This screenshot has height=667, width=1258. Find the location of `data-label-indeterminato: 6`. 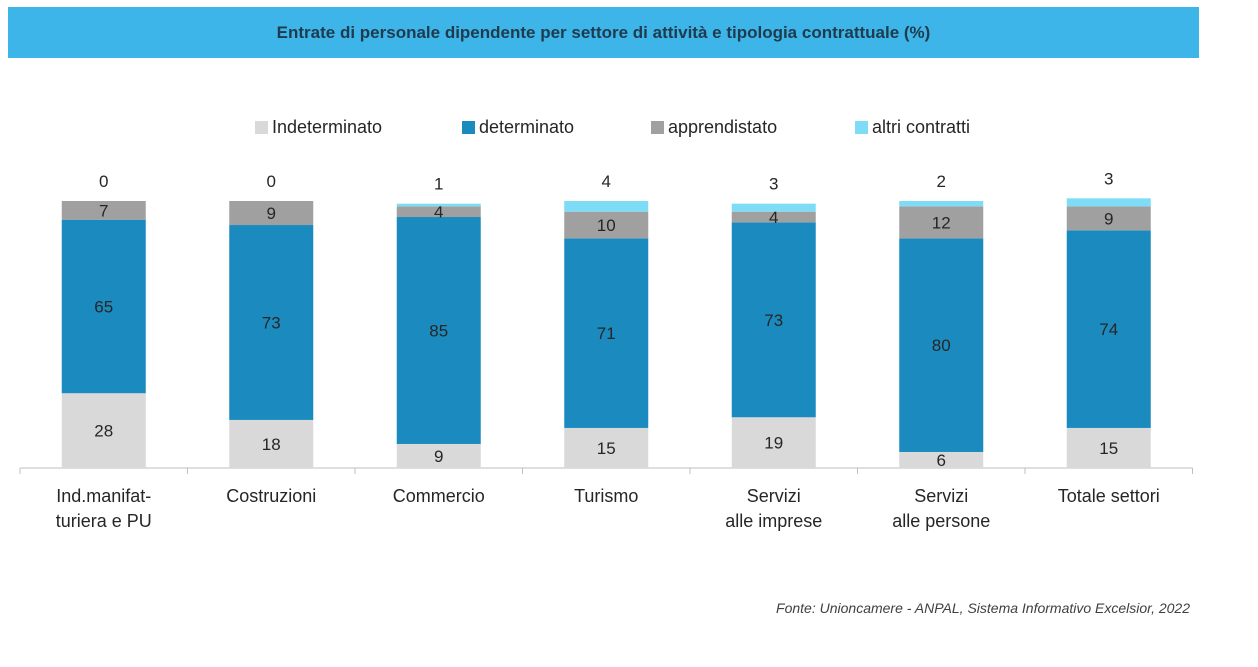

data-label-indeterminato: 6 is located at coordinates (941, 460).